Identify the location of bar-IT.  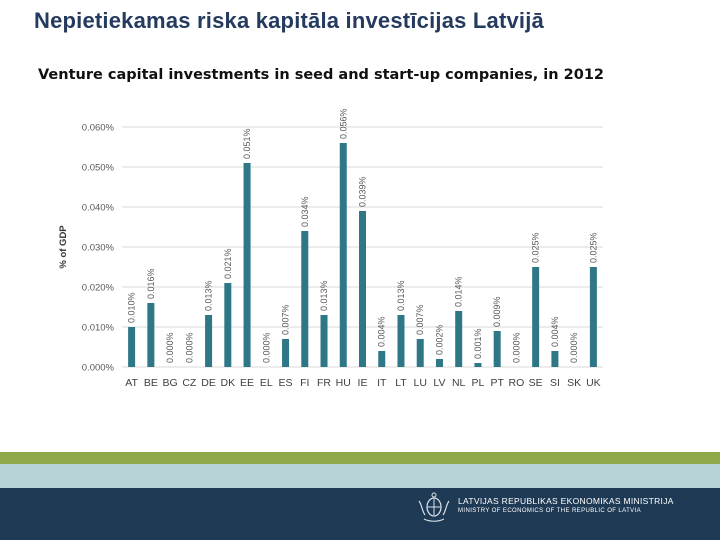
(382, 359).